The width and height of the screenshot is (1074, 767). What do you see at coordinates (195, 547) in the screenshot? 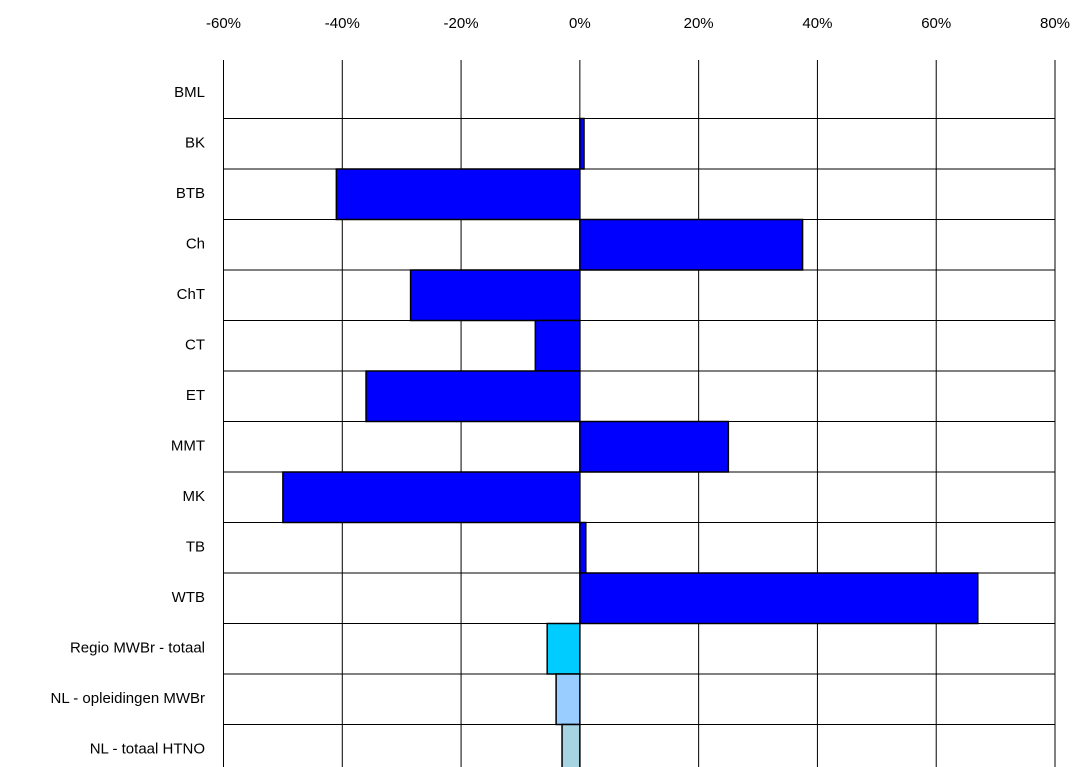
I see `y-tick-label: TB` at bounding box center [195, 547].